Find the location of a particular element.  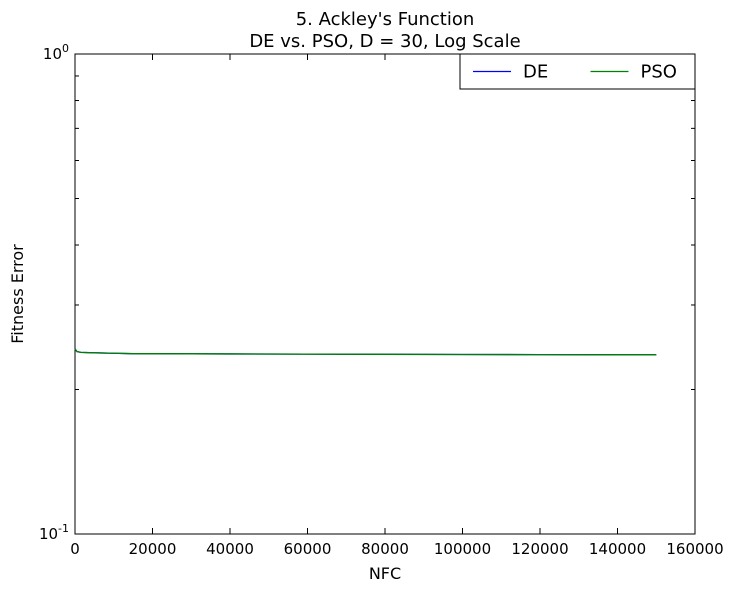

x-tick-label: 160000 is located at coordinates (694, 549).